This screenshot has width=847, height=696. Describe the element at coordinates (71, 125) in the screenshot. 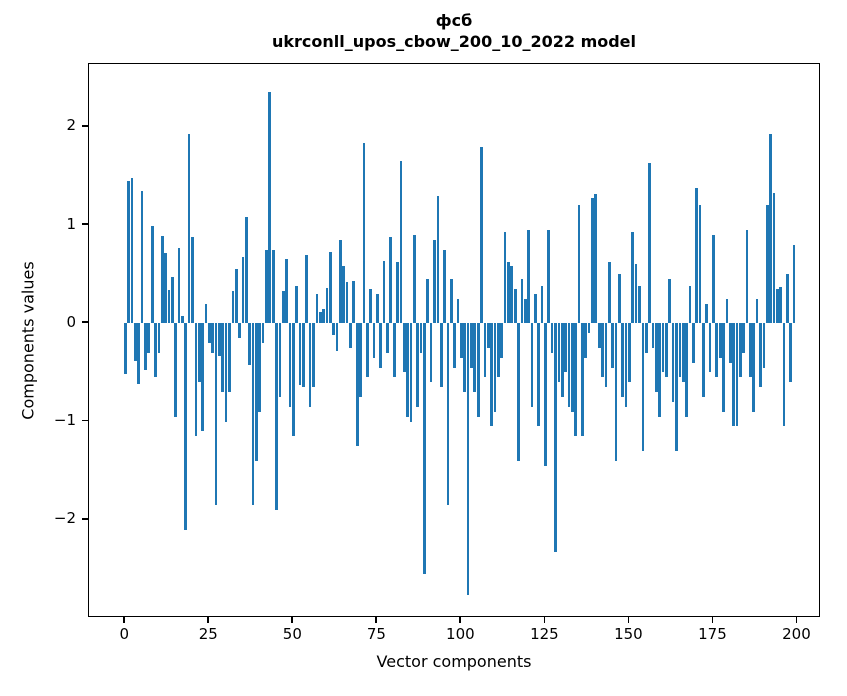

I see `y-tick-label: 2` at that location.